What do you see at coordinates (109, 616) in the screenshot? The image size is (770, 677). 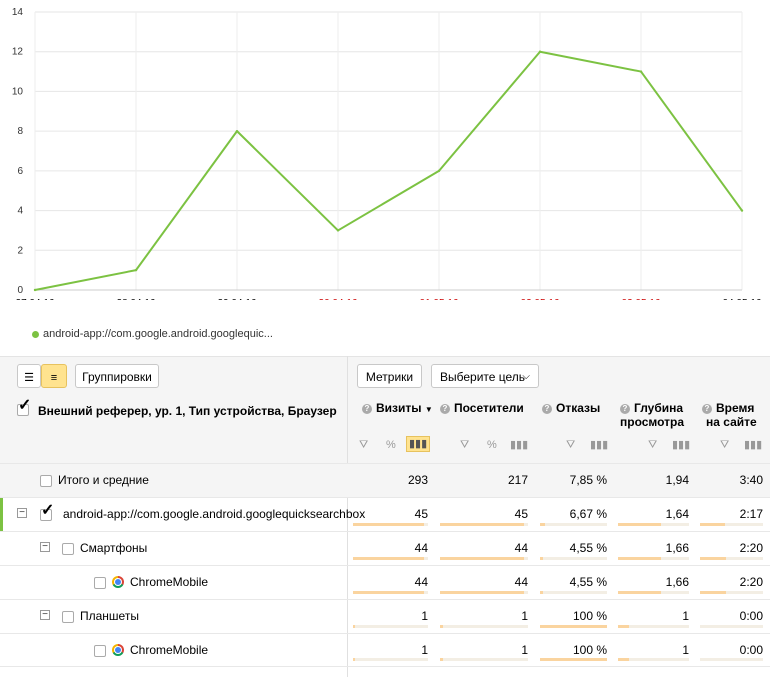 I see `row-label: Планшеты` at bounding box center [109, 616].